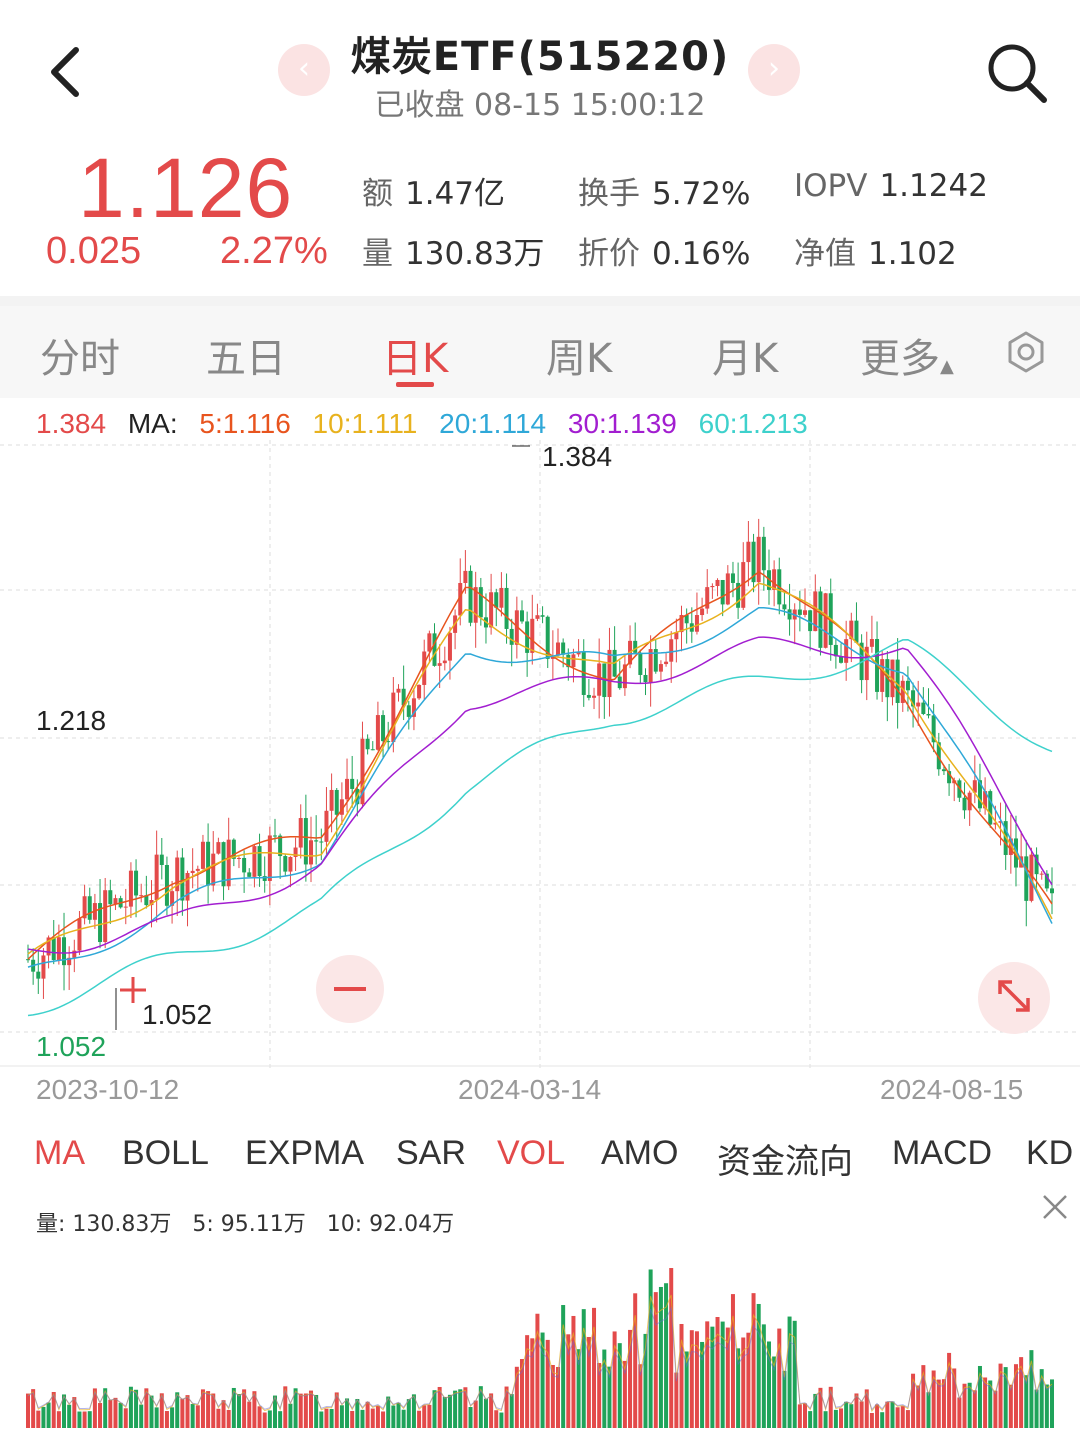  What do you see at coordinates (305, 1153) in the screenshot?
I see `ind-tab-expma: EXPMA` at bounding box center [305, 1153].